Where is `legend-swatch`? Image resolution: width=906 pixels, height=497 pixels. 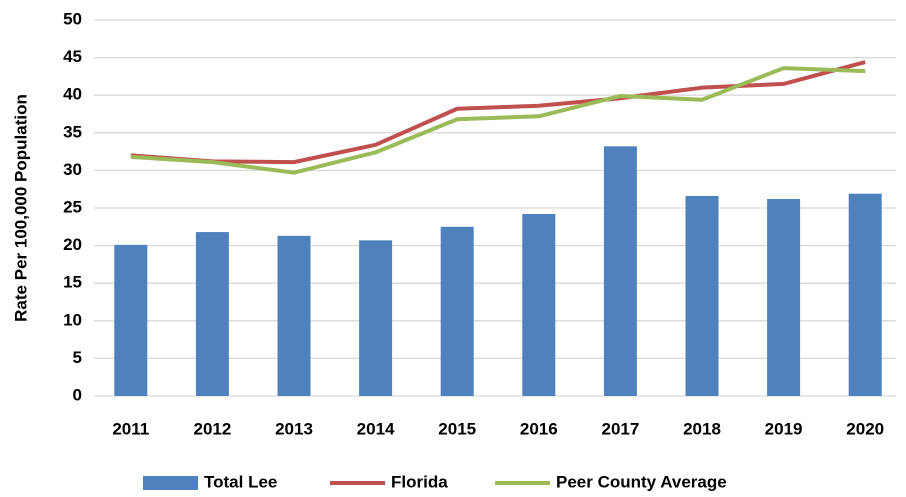 legend-swatch is located at coordinates (170, 483).